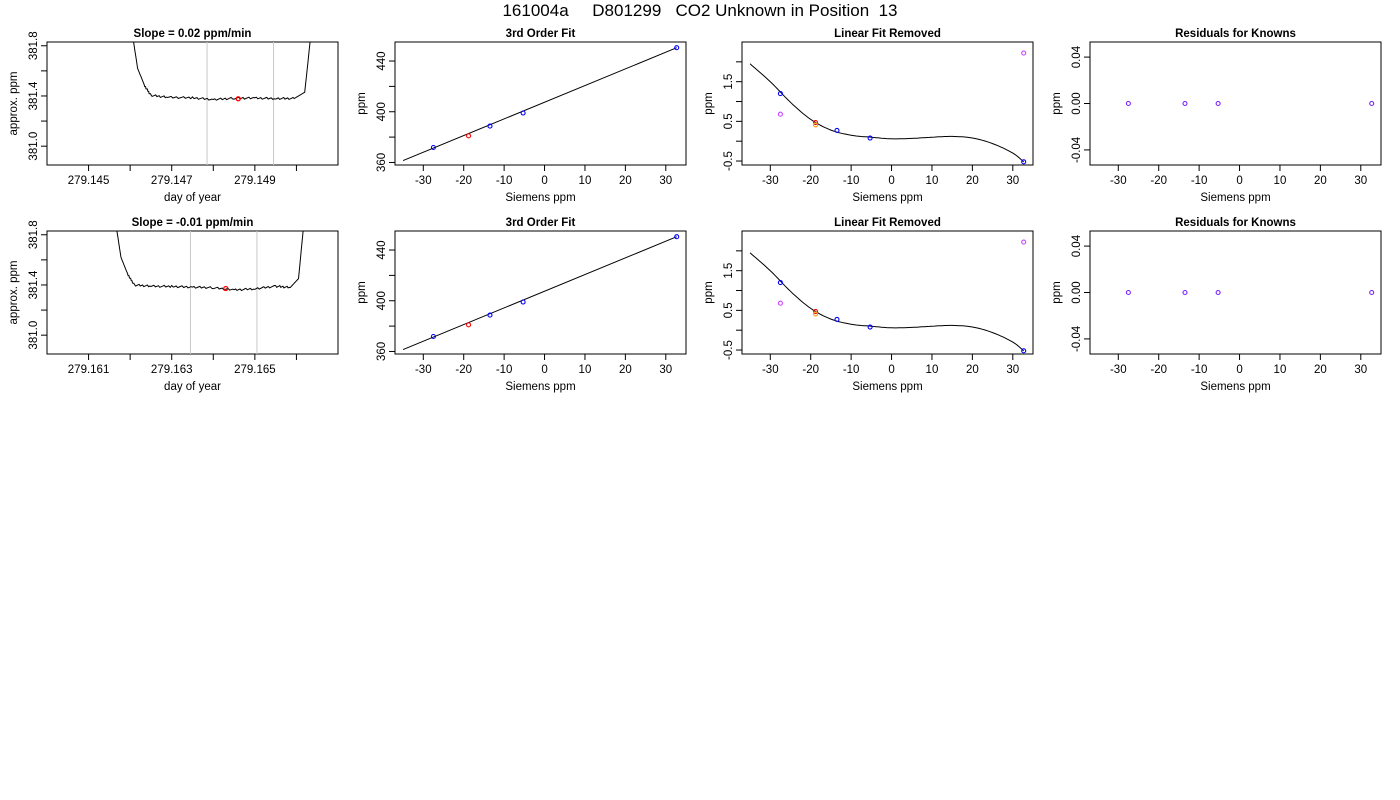  I want to click on y-tick-label: 381.8, so click(34, 234).